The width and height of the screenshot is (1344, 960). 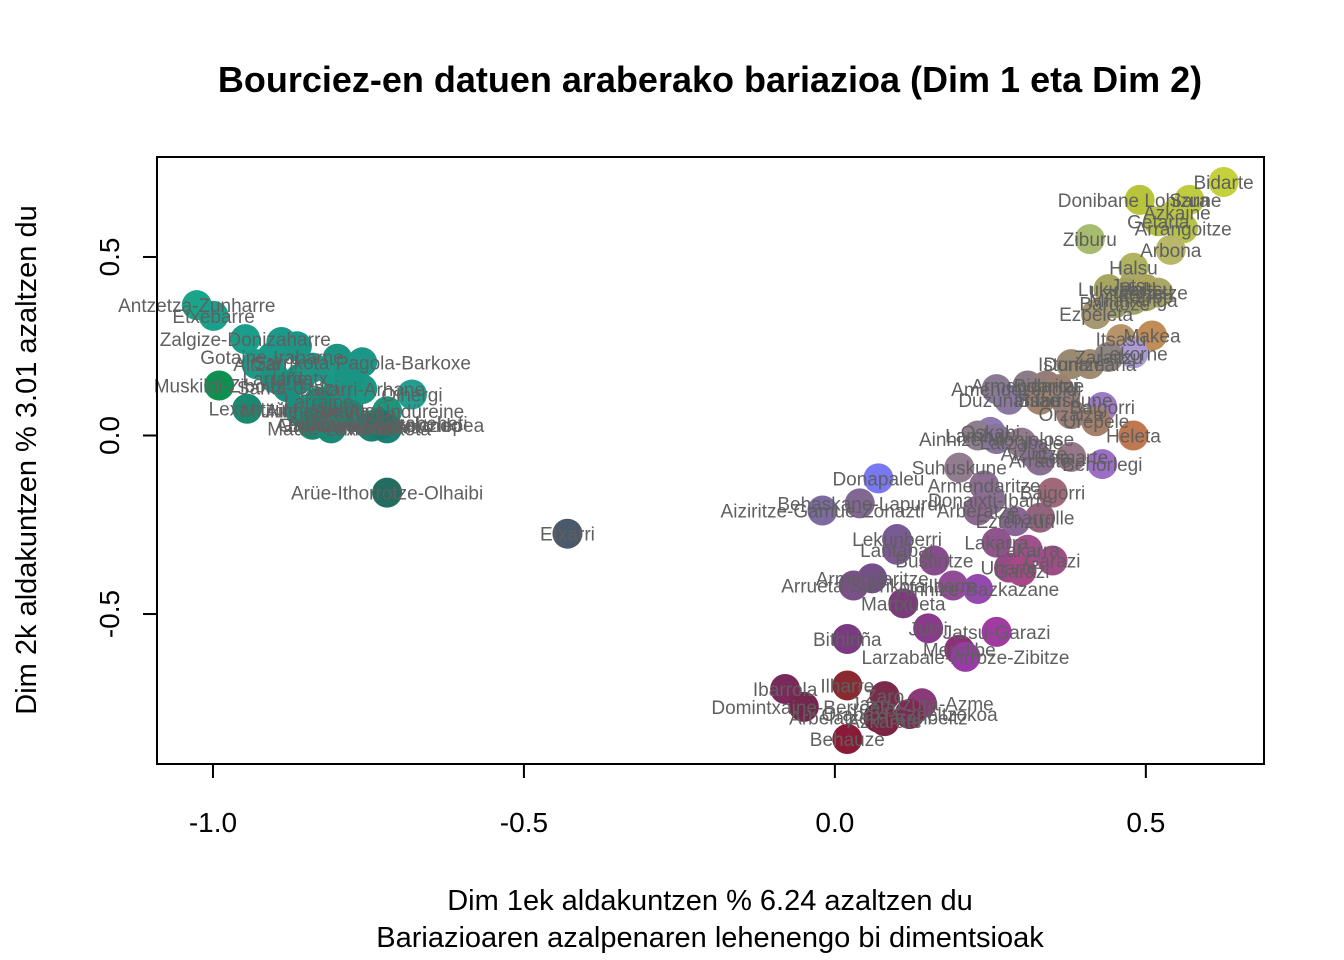 What do you see at coordinates (1021, 444) in the screenshot?
I see `point-label: Larzabale` at bounding box center [1021, 444].